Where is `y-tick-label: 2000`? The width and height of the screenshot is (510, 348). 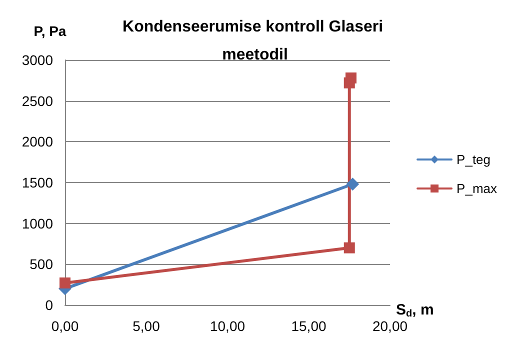 y-tick-label: 2000 is located at coordinates (38, 142).